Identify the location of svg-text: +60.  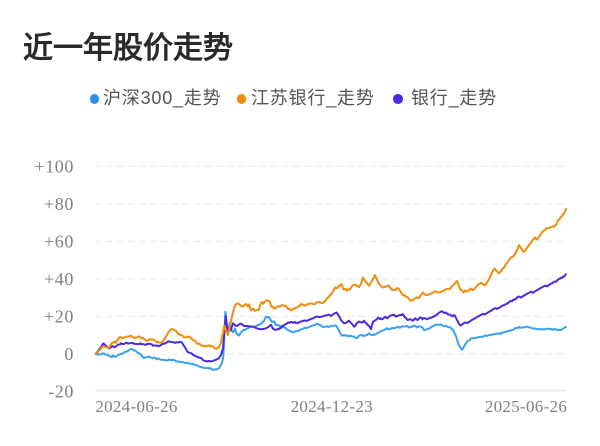
(59, 242).